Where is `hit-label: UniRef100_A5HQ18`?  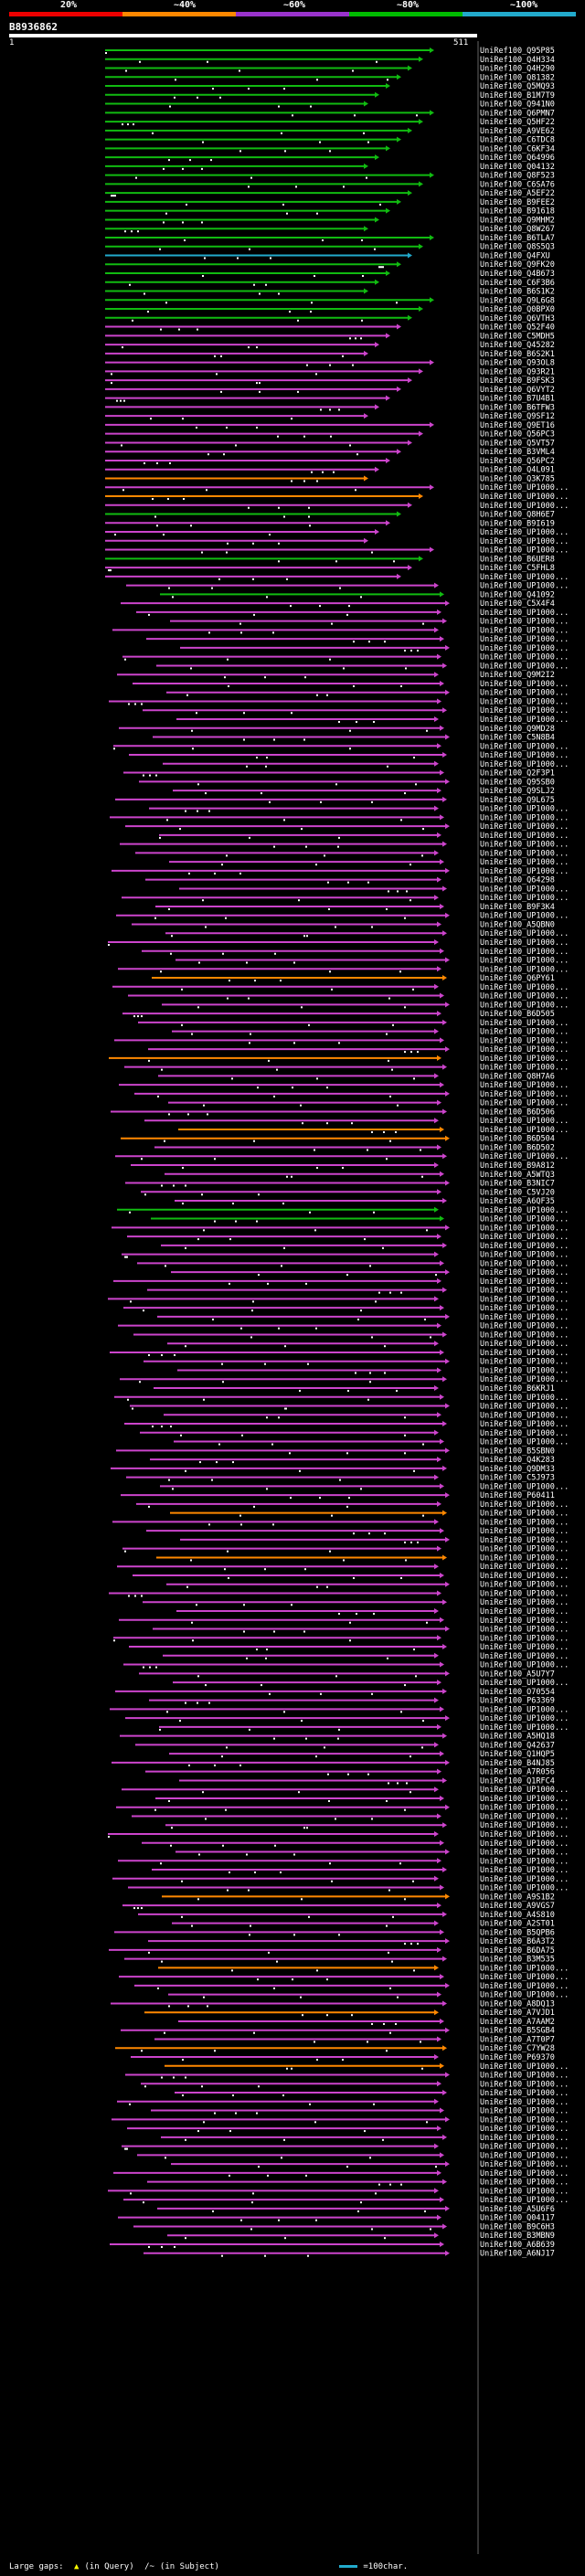 hit-label: UniRef100_A5HQ18 is located at coordinates (517, 1737).